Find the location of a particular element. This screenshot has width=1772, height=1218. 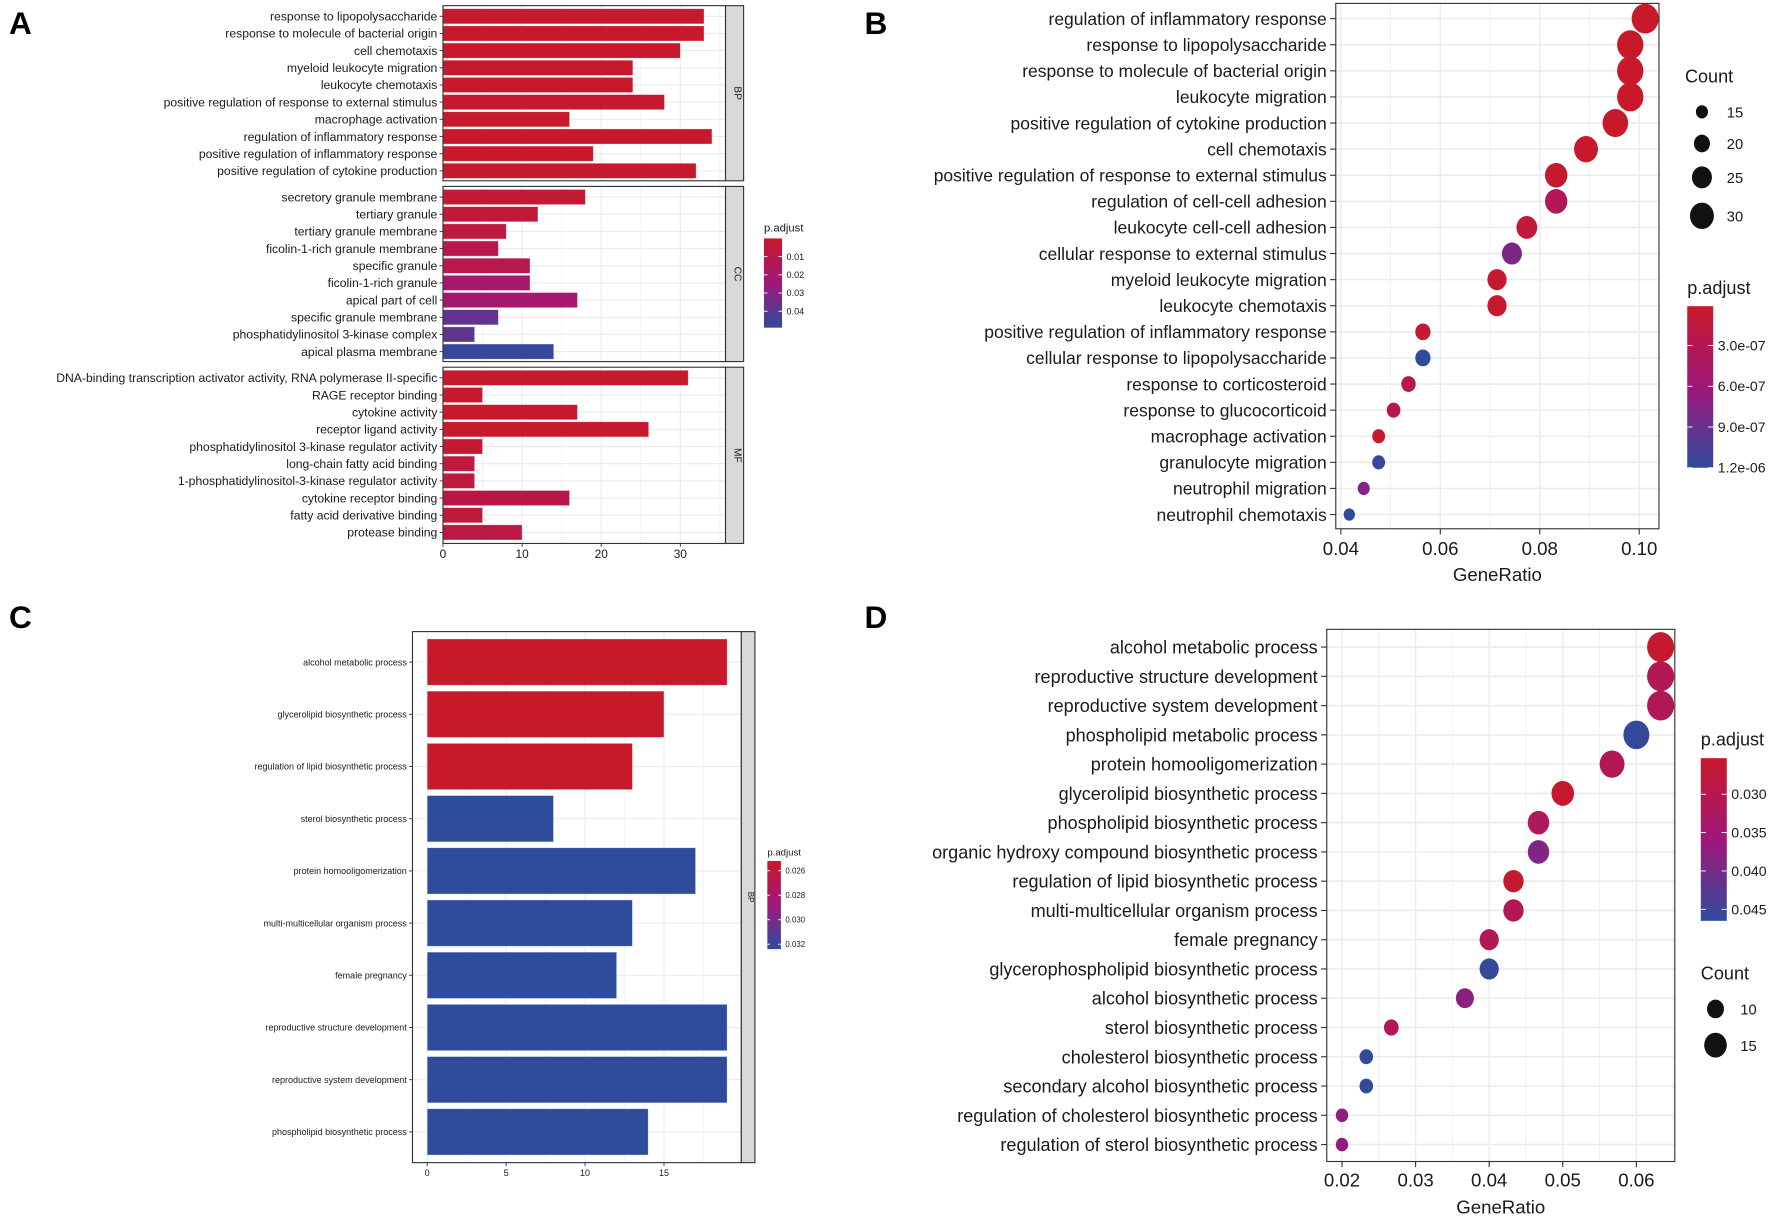

p-adjust-legend: p.adjust 0.026 0.028 0.030 0.032 is located at coordinates (786, 898).